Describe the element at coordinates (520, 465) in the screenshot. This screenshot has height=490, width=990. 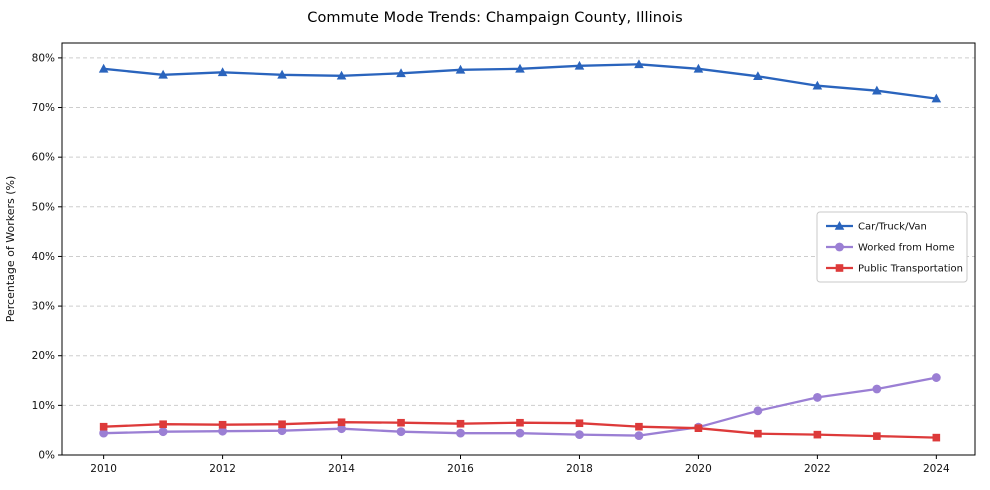
I see `x-axis: 2010 2012 2014 2016 2018 2020 2022 2024` at that location.